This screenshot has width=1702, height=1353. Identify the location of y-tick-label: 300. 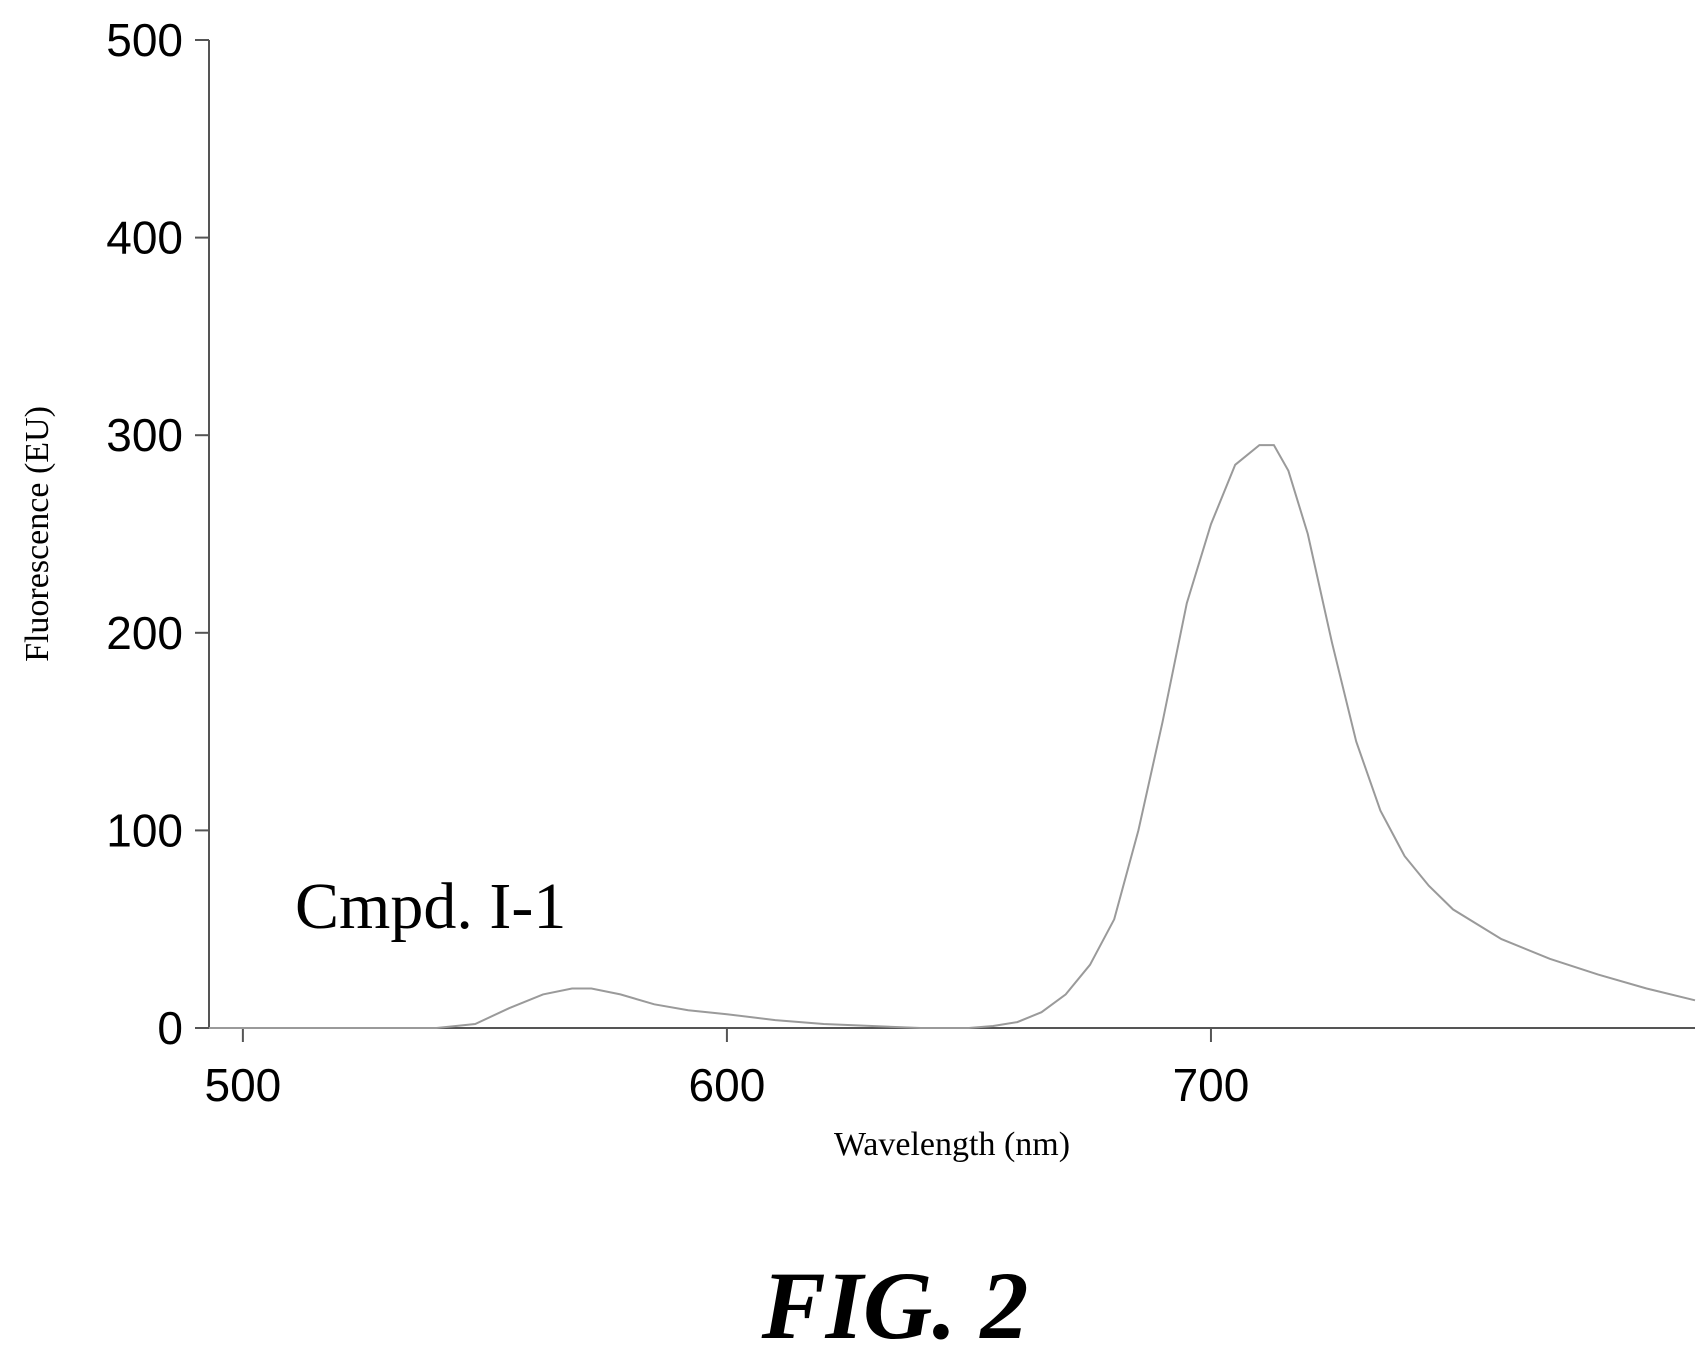
(144, 435).